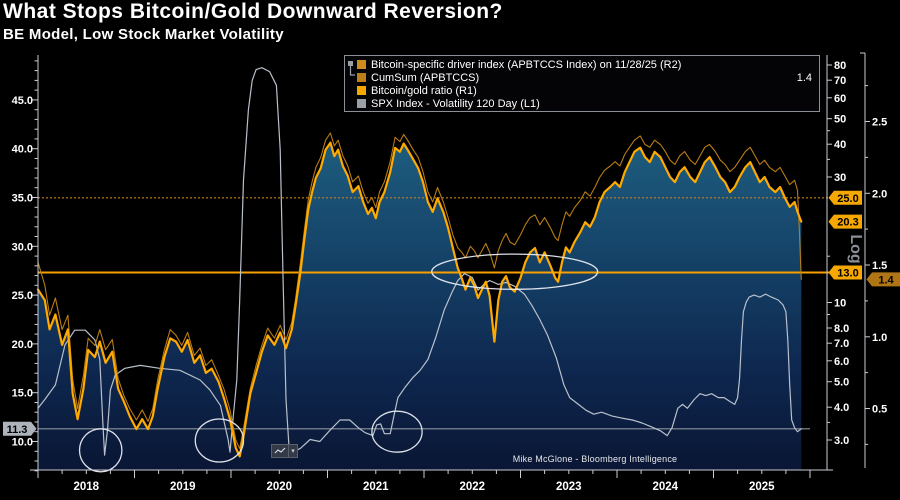 This screenshot has height=500, width=900. Describe the element at coordinates (22, 443) in the screenshot. I see `left-axis-label: 10.0` at that location.